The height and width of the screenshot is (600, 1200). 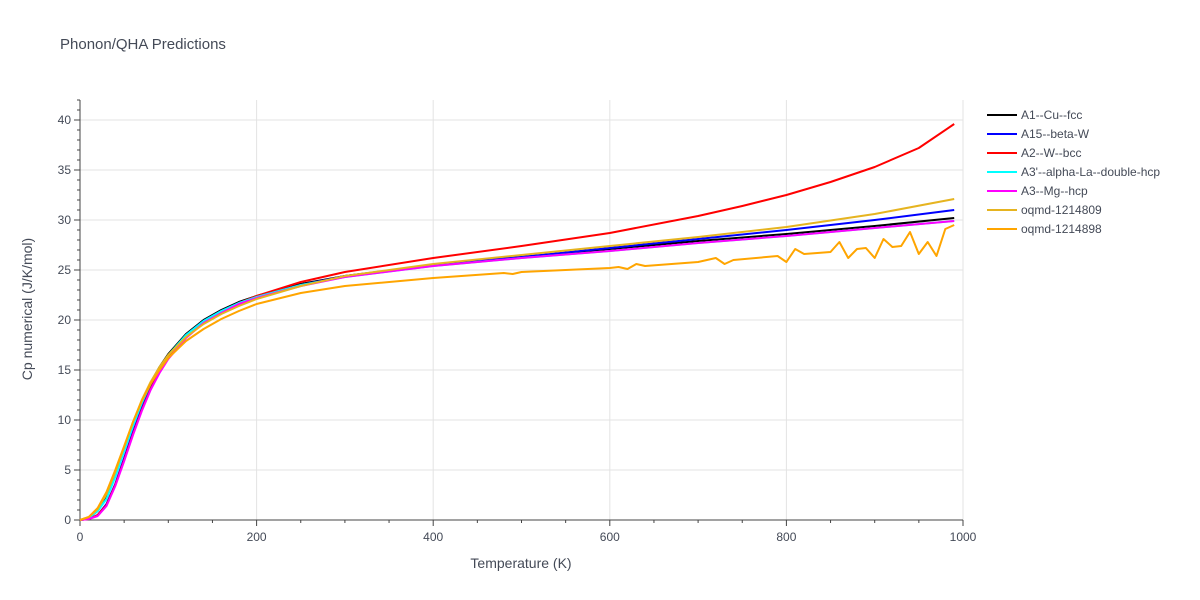 What do you see at coordinates (67, 470) in the screenshot?
I see `y-tick-label: 5` at bounding box center [67, 470].